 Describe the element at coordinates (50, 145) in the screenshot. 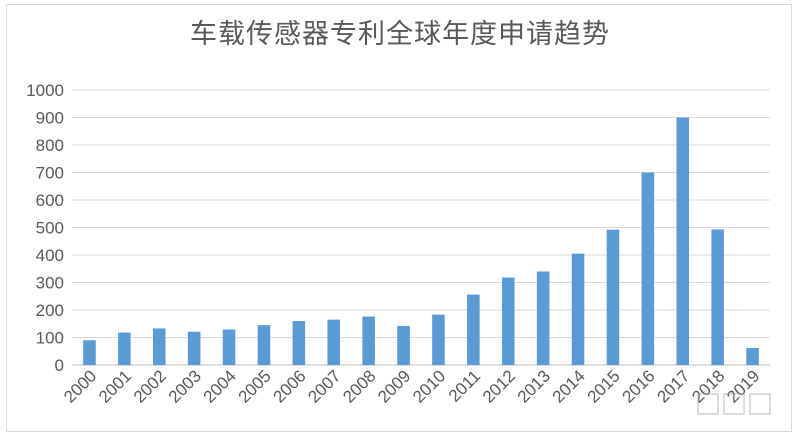

I see `y-tick-label: 800` at that location.